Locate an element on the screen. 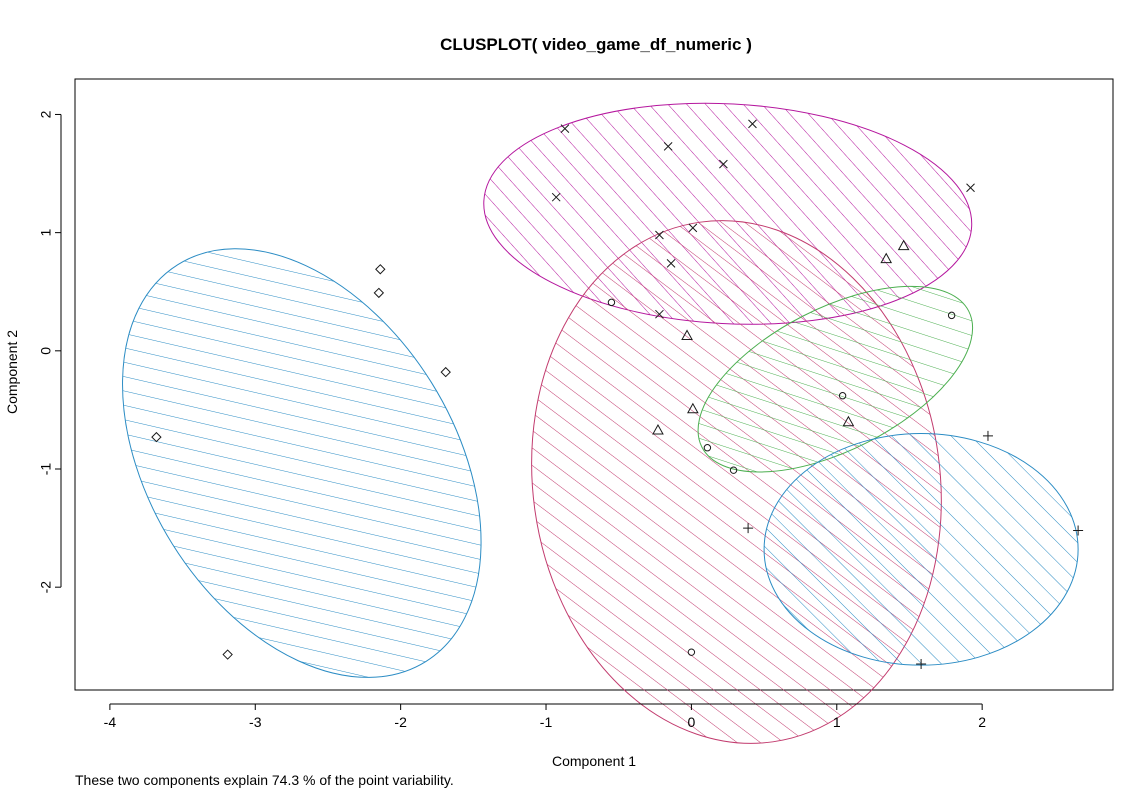 The image size is (1134, 789). x-tick-label: -4 is located at coordinates (110, 722).